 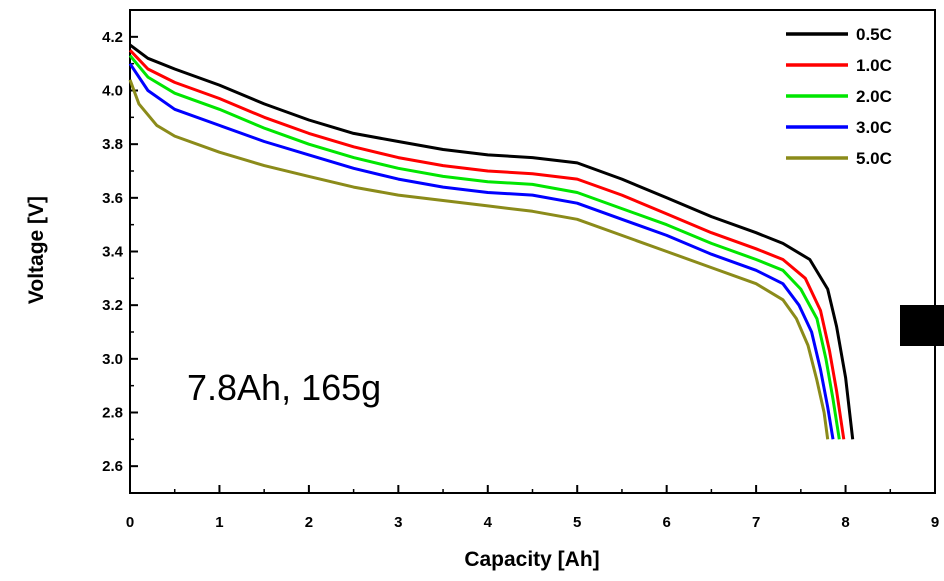 I want to click on y-axis-title: Voltage [V], so click(x=36, y=250).